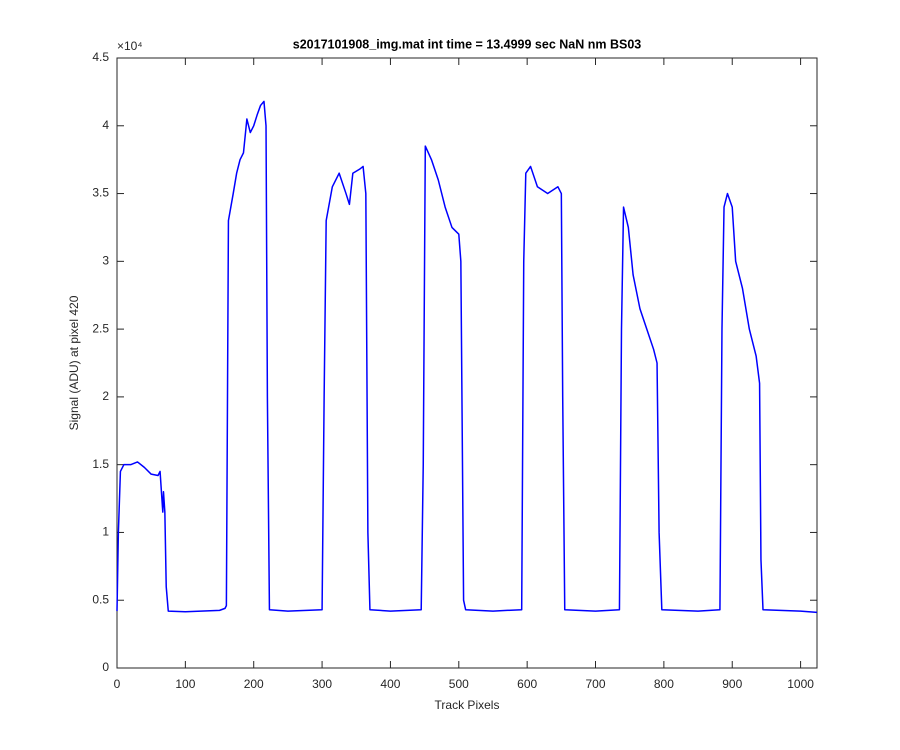 The height and width of the screenshot is (750, 900). What do you see at coordinates (596, 684) in the screenshot?
I see `x-tick-label: 700` at bounding box center [596, 684].